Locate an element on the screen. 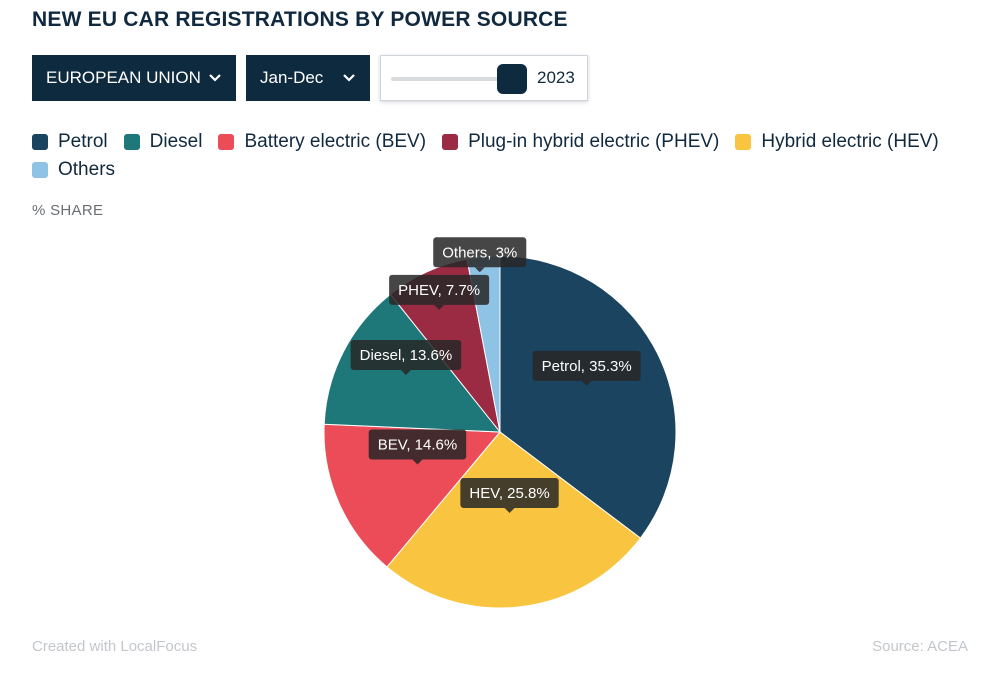 Image resolution: width=996 pixels, height=682 pixels. region-dropdown-label: EUROPEAN UNION is located at coordinates (123, 77).